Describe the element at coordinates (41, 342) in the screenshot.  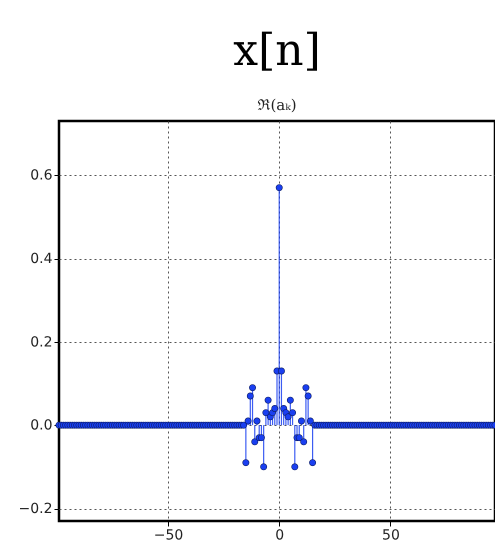
I see `y-tick-label: 0.2` at that location.